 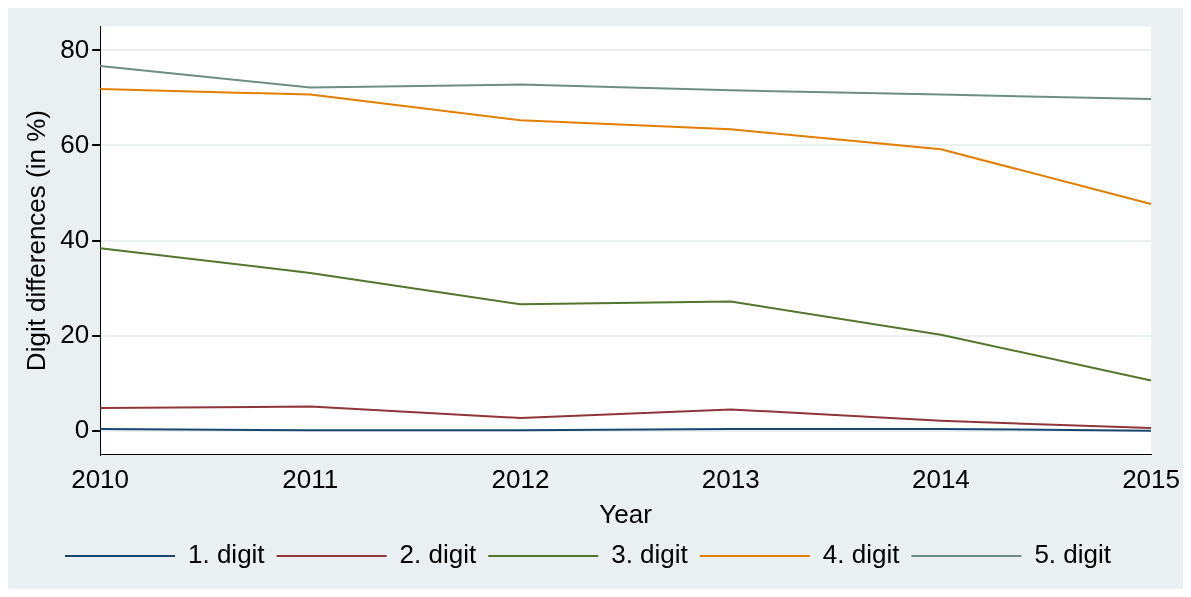 I want to click on x-tick-label: 2015, so click(x=1151, y=479).